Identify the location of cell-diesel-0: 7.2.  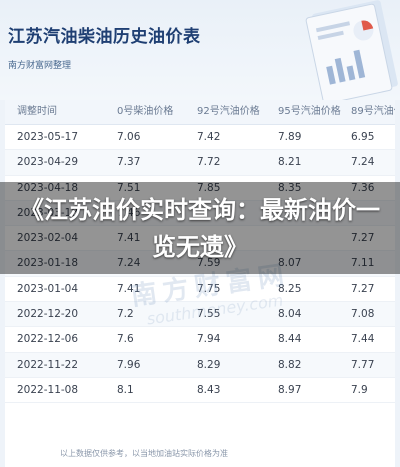
(125, 314).